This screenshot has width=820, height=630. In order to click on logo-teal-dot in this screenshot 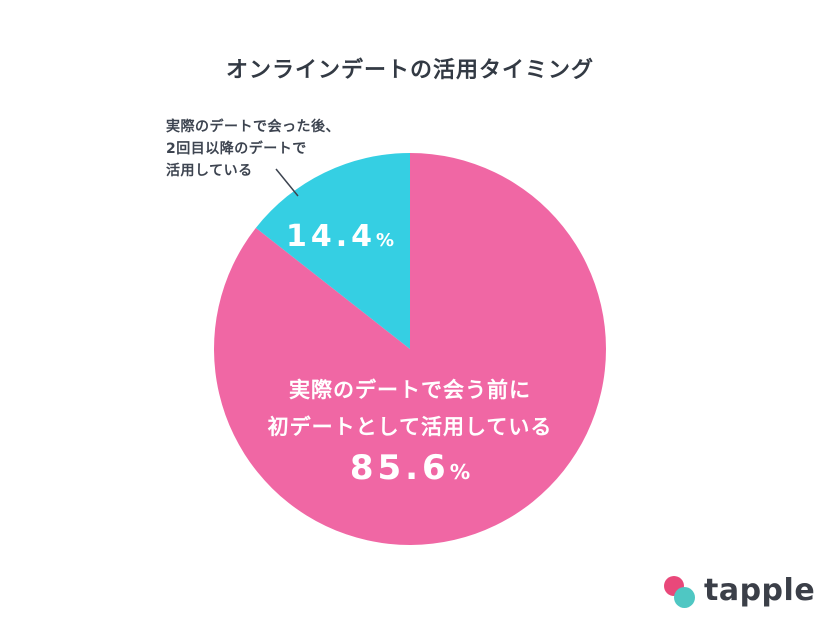, I will do `click(684, 597)`.